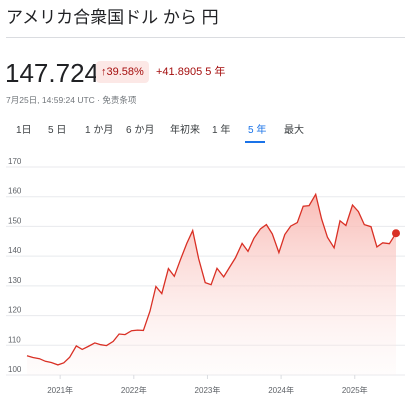  I want to click on x-tick-label: 2023年, so click(208, 390).